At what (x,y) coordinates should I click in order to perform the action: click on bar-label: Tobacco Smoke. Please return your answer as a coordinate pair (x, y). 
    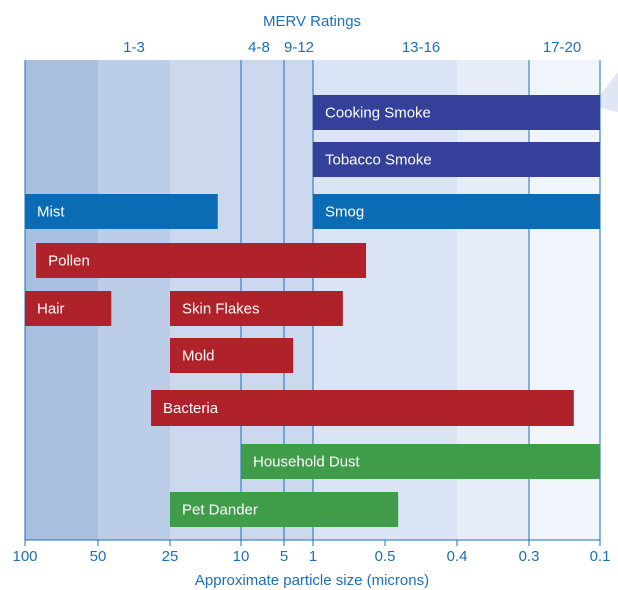
    Looking at the image, I should click on (378, 160).